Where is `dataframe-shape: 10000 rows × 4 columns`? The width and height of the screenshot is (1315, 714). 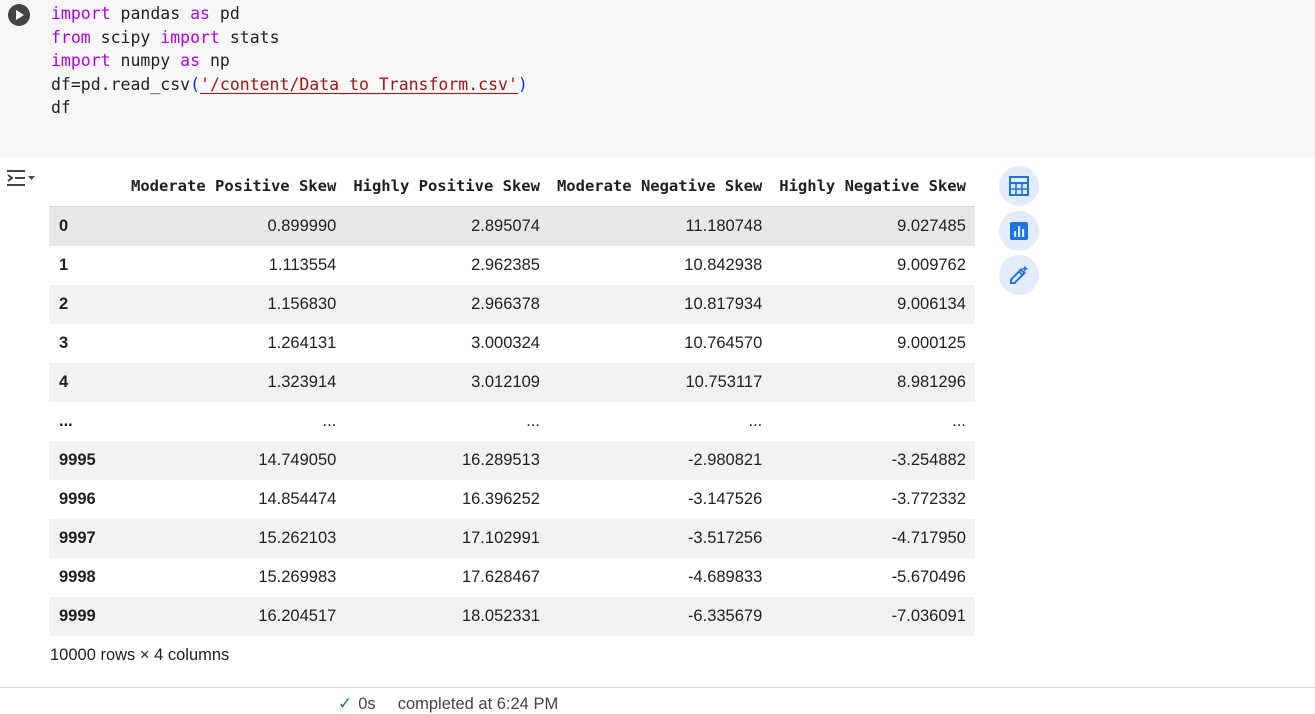
dataframe-shape: 10000 rows × 4 columns is located at coordinates (140, 655).